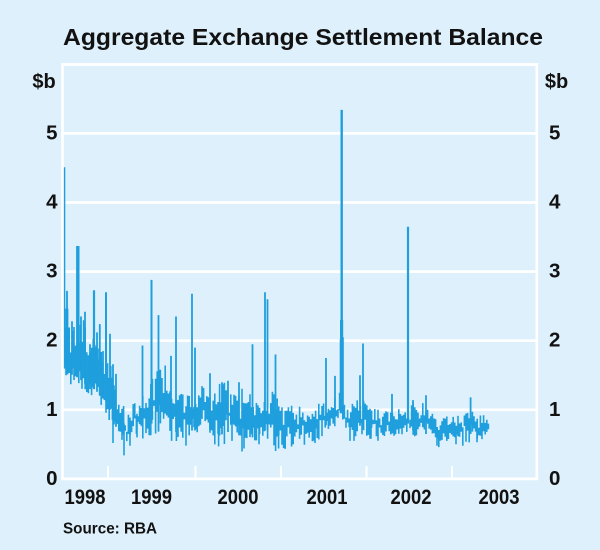 The image size is (600, 550). Describe the element at coordinates (110, 529) in the screenshot. I see `svg-text: Source: RBA` at that location.